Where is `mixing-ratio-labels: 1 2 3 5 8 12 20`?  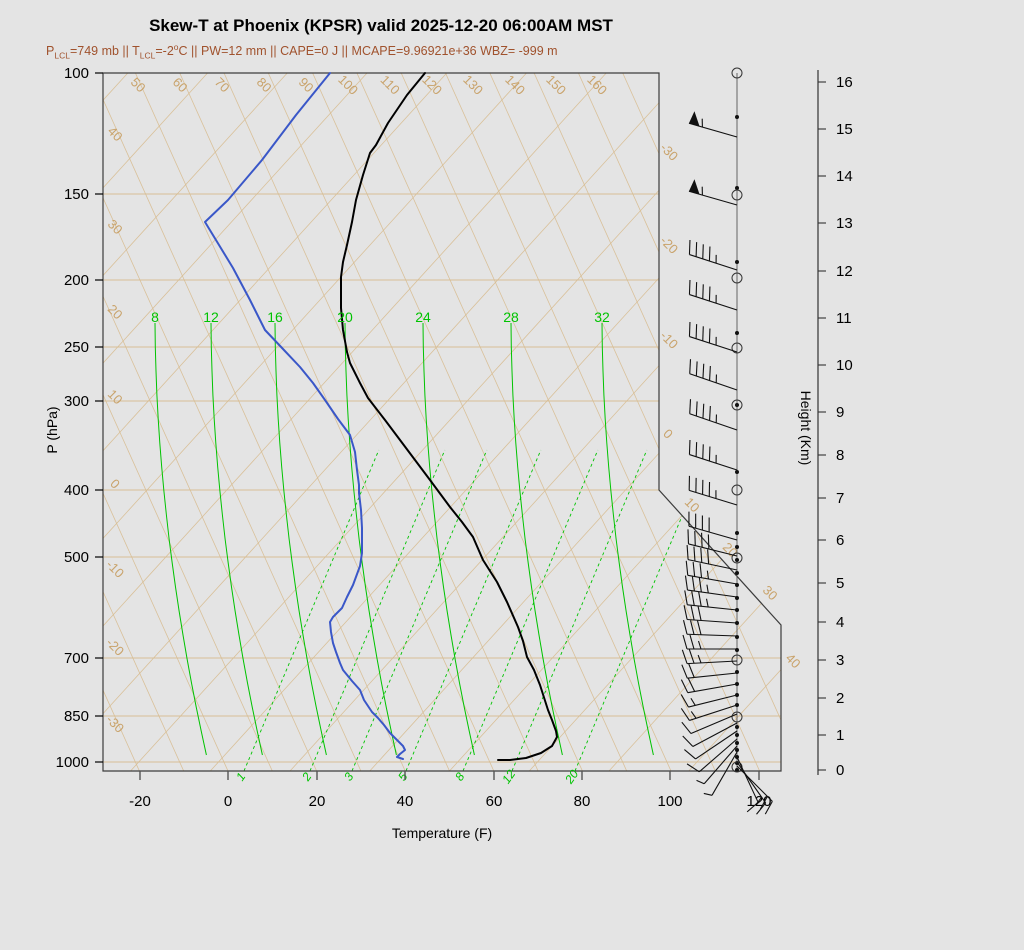 mixing-ratio-labels: 1 2 3 5 8 12 20 is located at coordinates (407, 777).